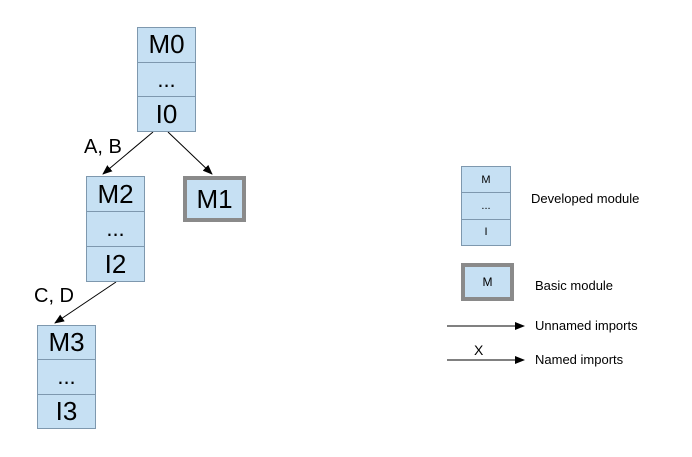 The height and width of the screenshot is (457, 692). I want to click on module-m2-name: M2, so click(115, 193).